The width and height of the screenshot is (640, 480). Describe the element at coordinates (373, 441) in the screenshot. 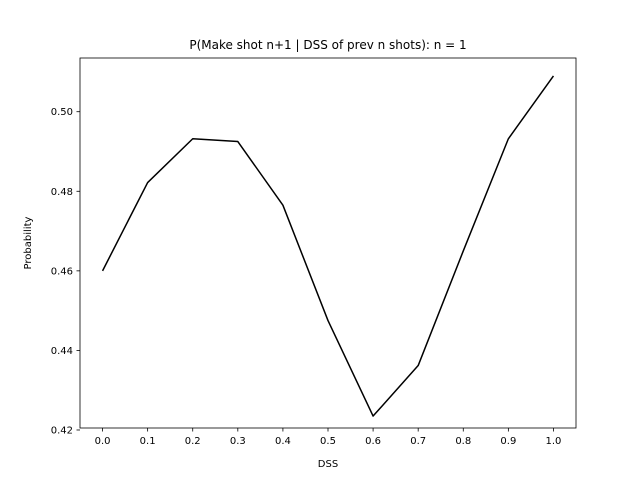

I see `x-tick-label: 0.6` at that location.